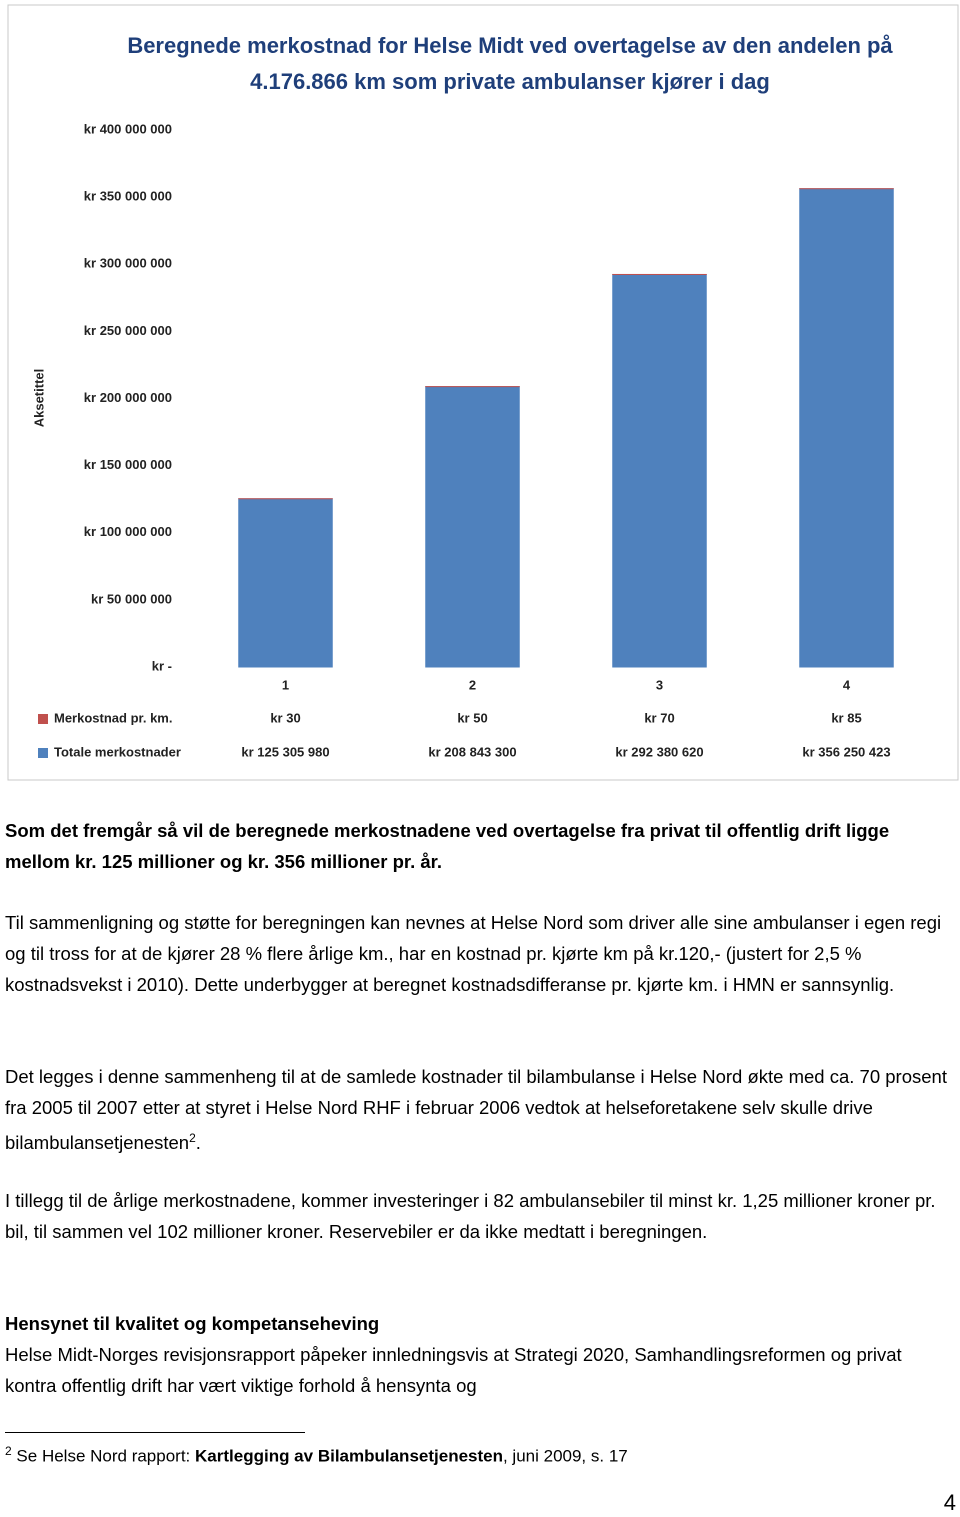  What do you see at coordinates (117, 751) in the screenshot?
I see `legend-label: Totale merkostnader` at bounding box center [117, 751].